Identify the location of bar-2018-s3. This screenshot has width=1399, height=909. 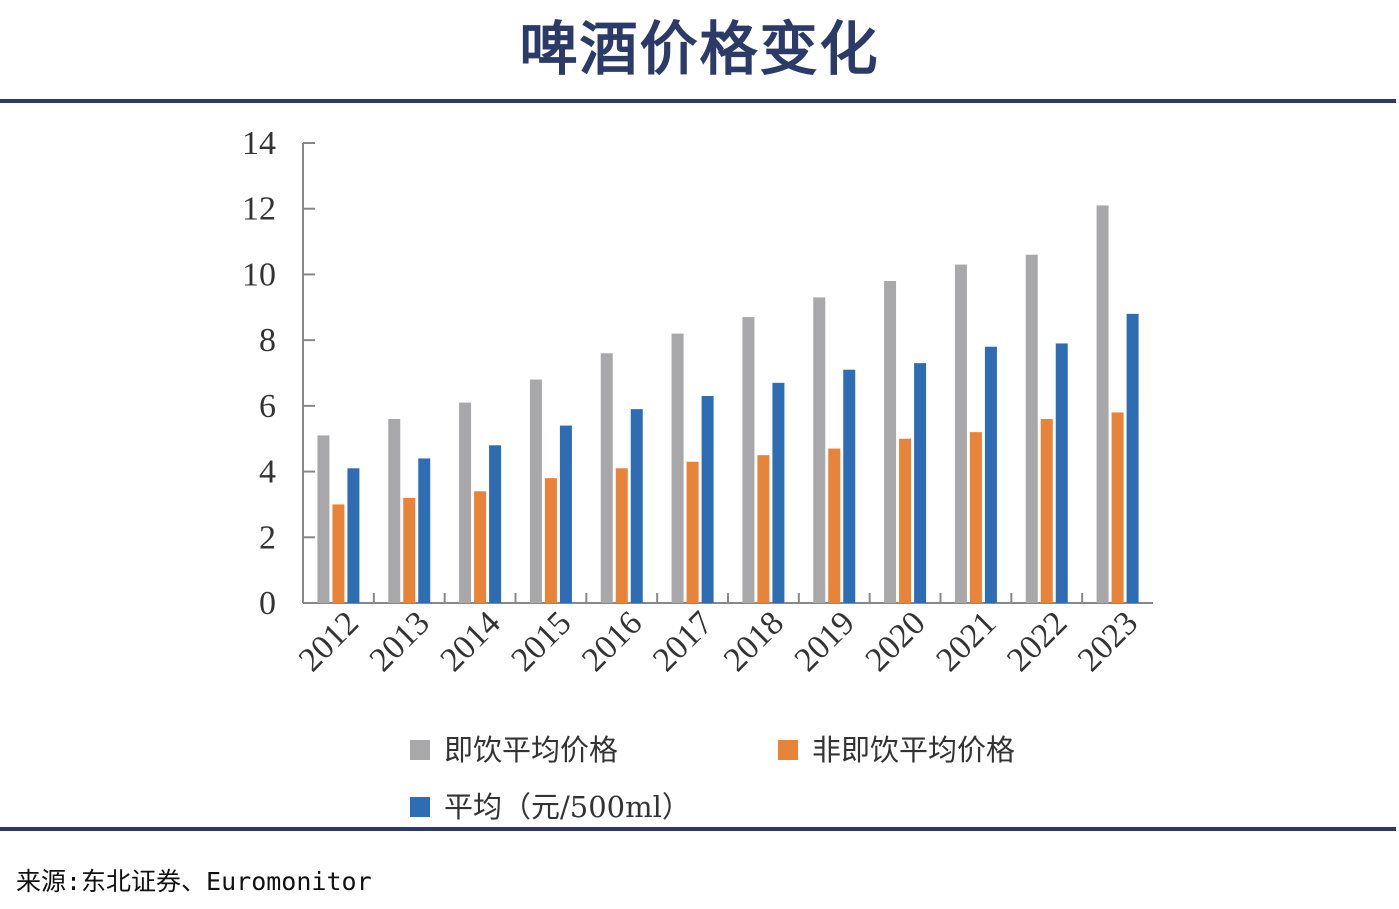
(778, 492).